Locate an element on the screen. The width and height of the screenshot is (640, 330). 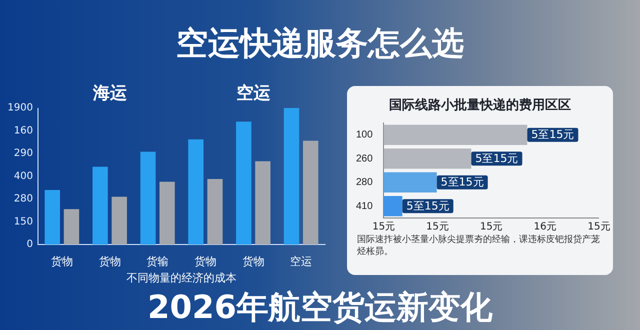
text: 海运 is located at coordinates (109, 93).